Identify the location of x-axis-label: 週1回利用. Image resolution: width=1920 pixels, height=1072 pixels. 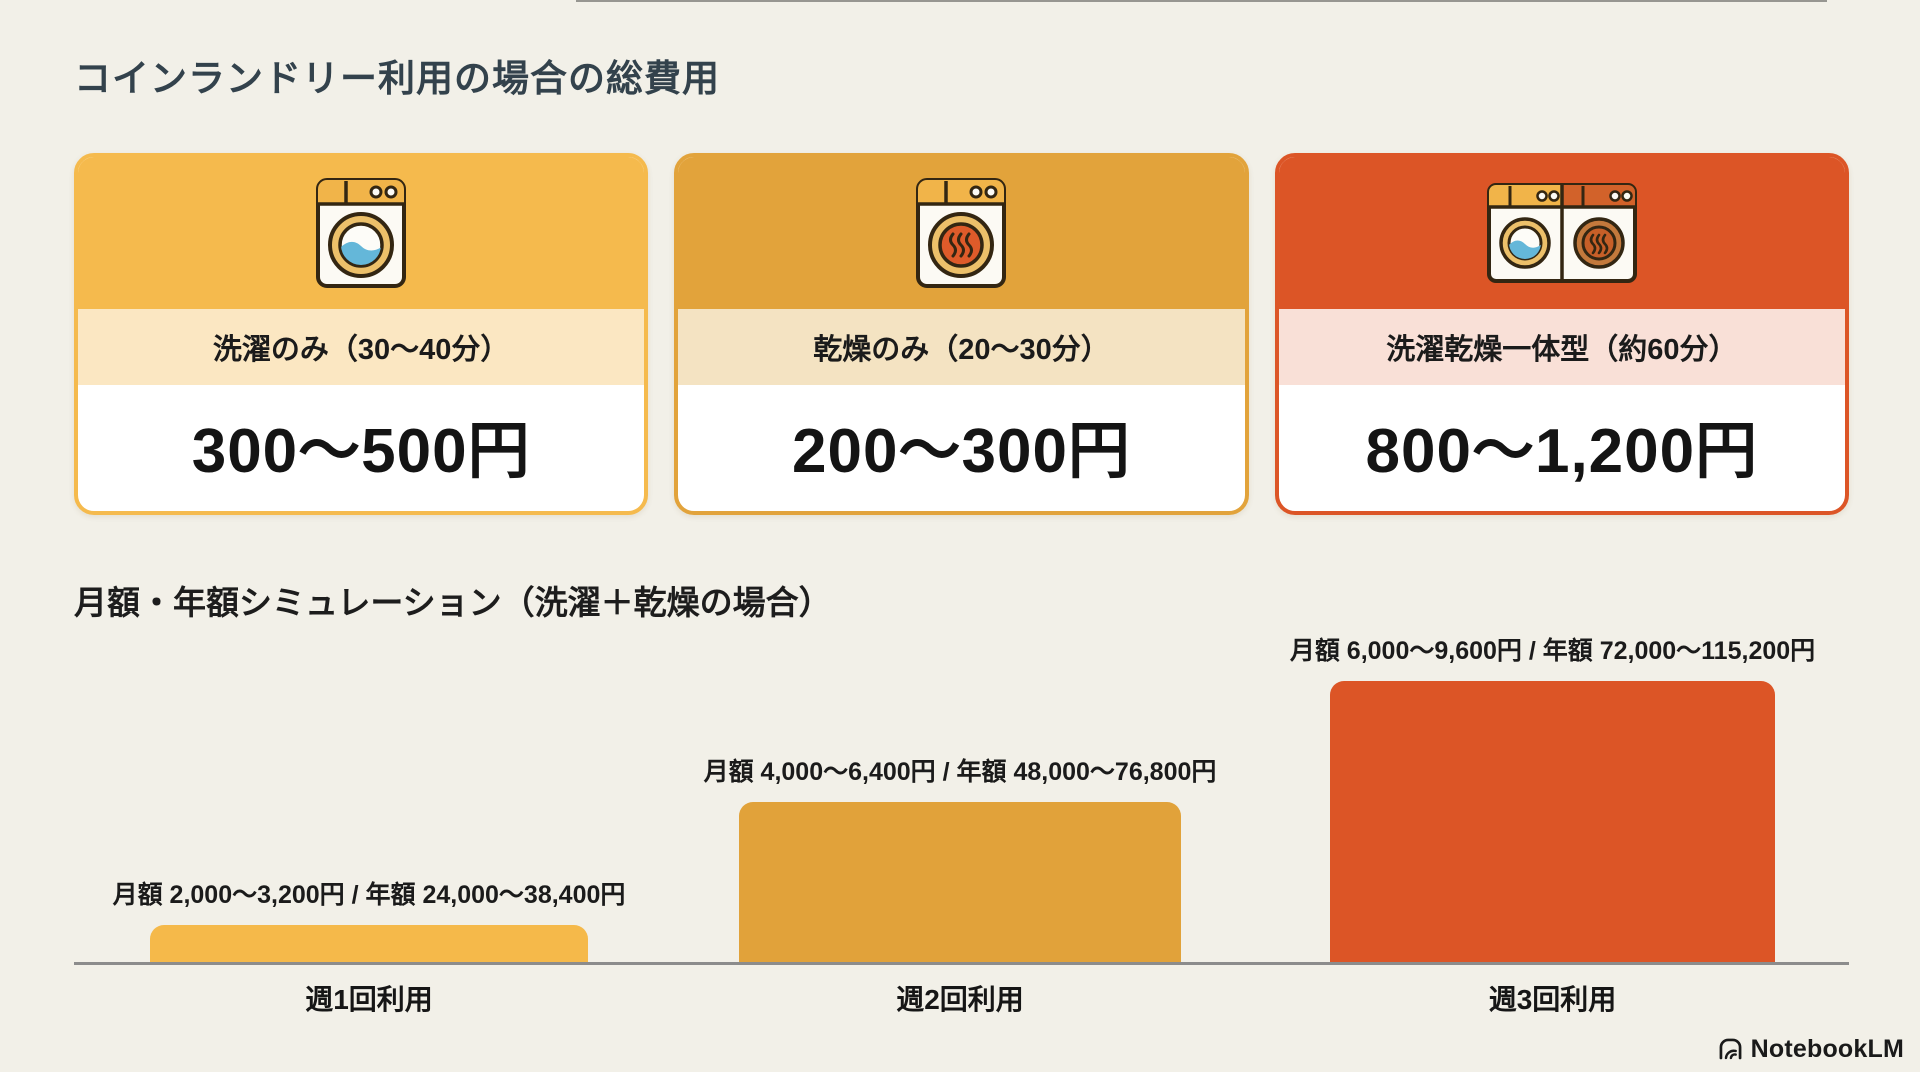
(369, 999).